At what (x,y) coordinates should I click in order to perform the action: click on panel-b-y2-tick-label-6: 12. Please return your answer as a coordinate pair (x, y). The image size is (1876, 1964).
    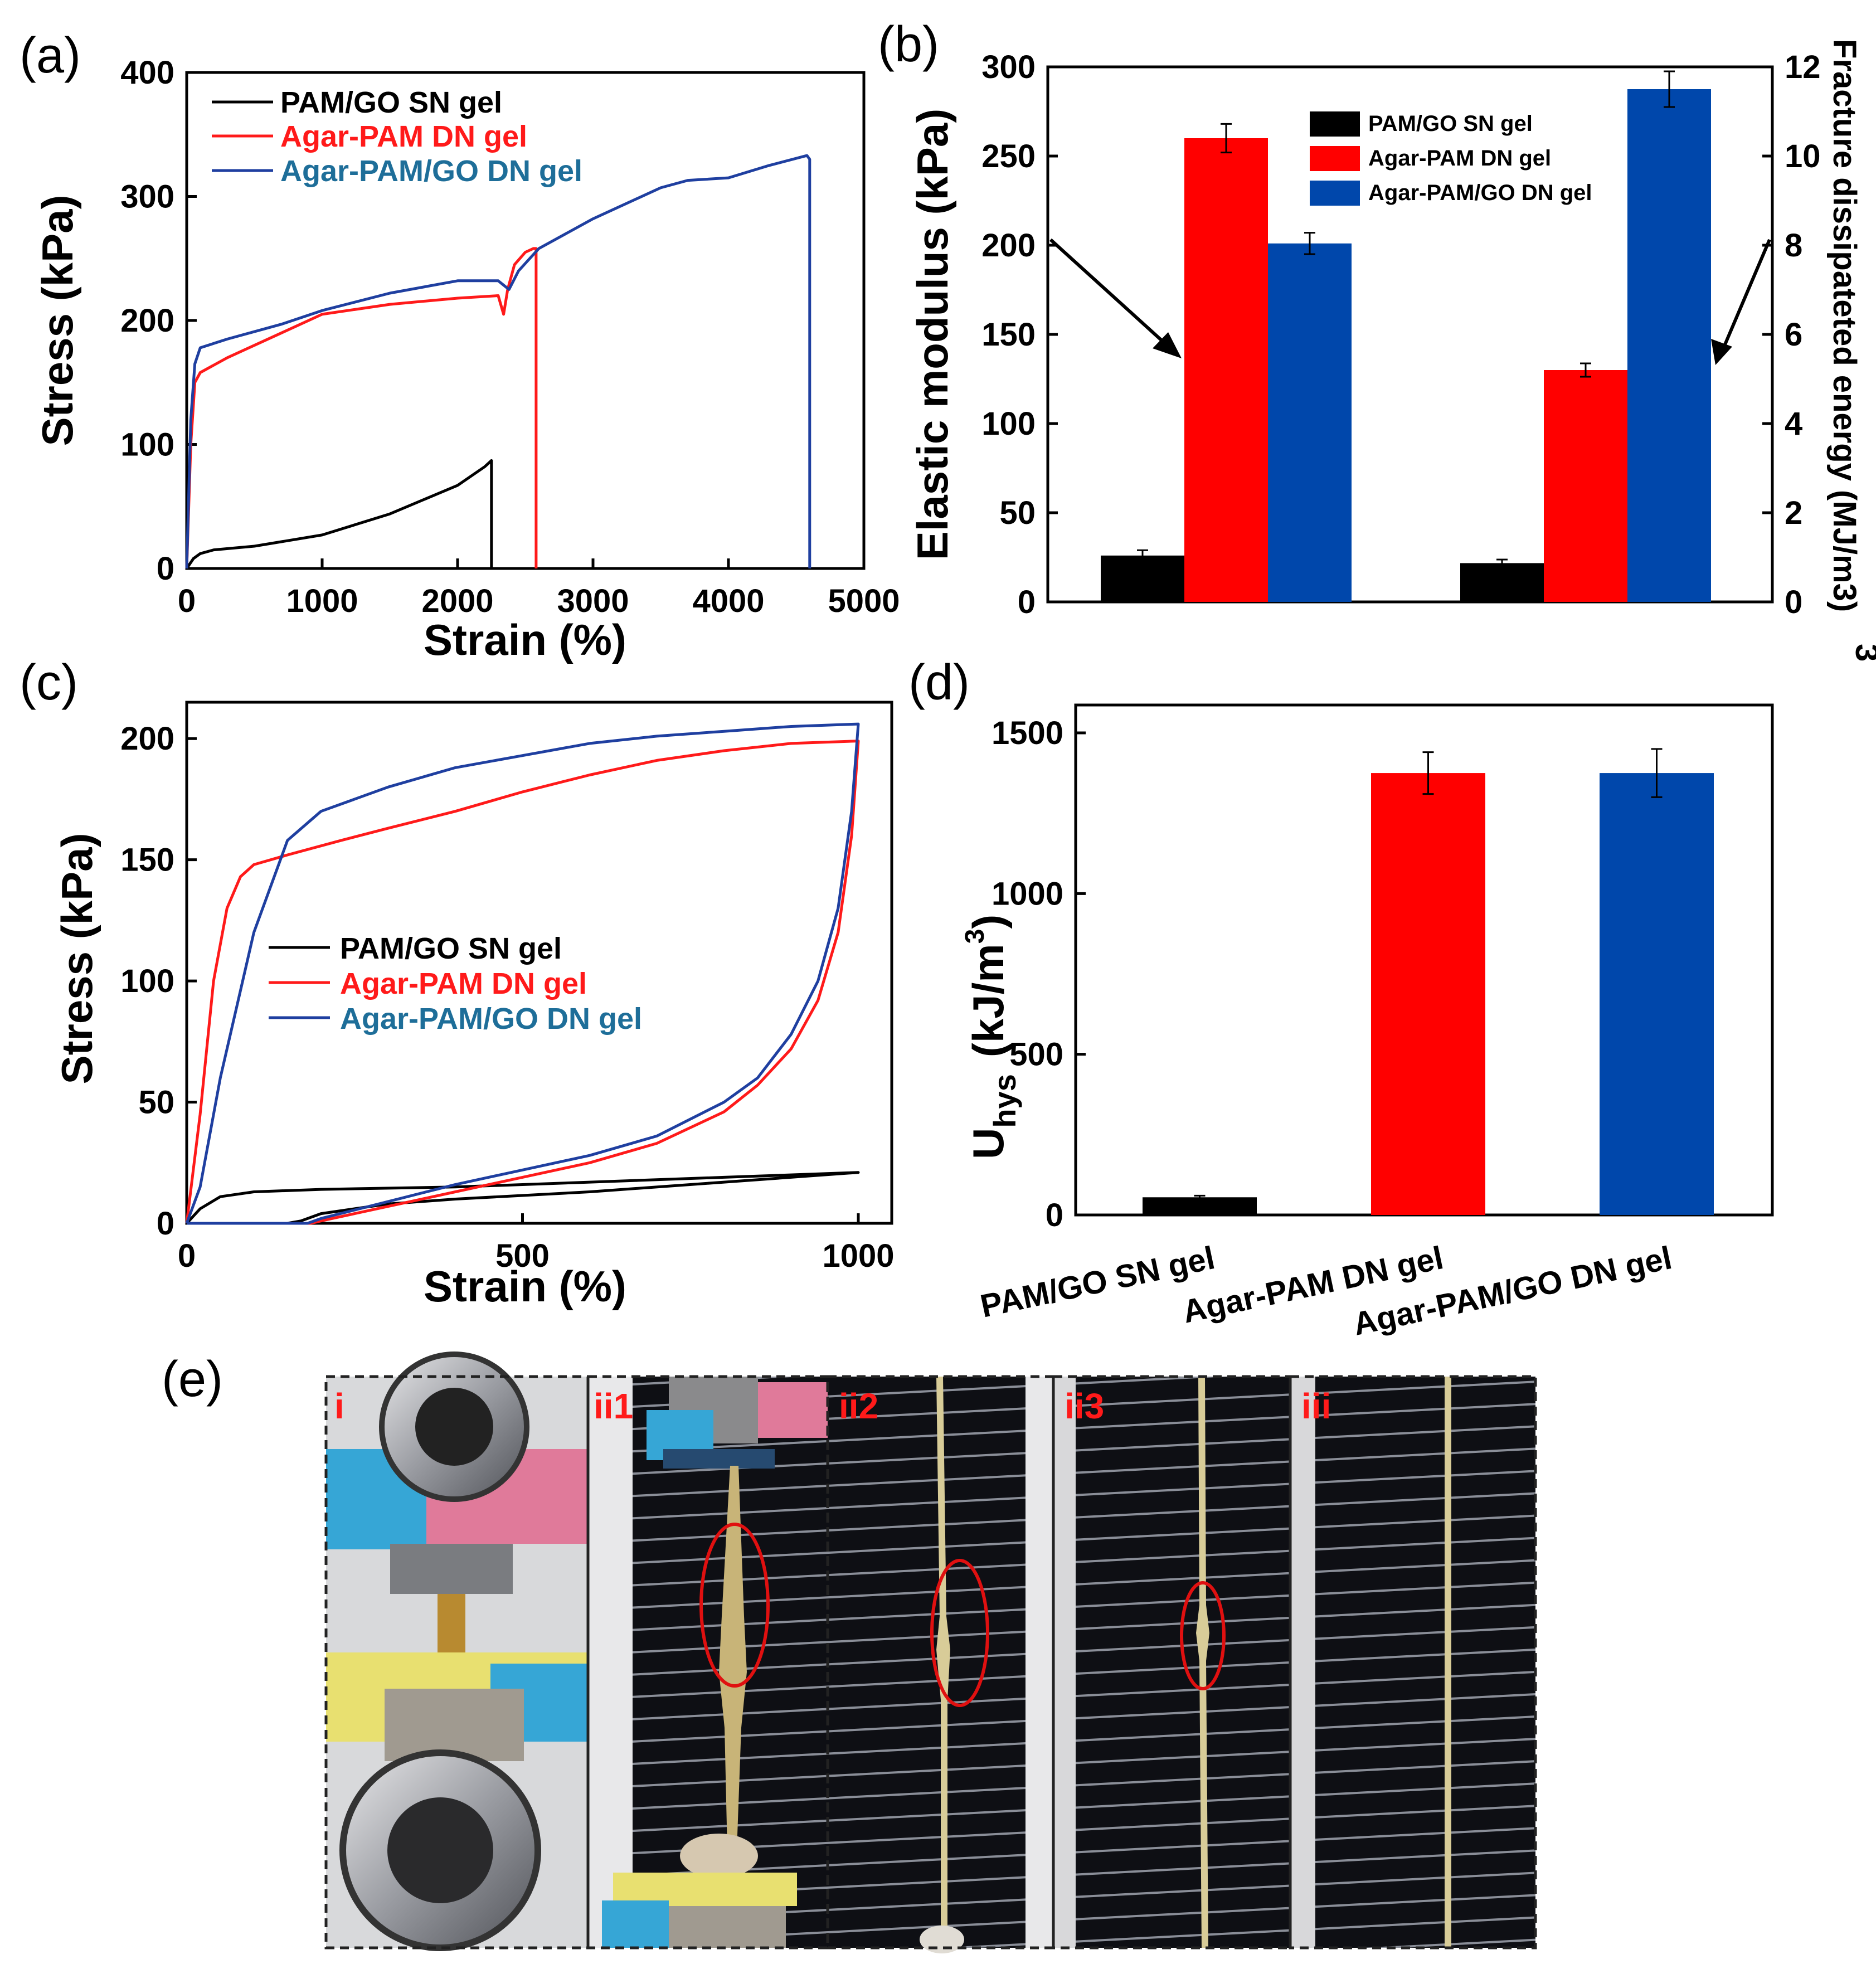
    Looking at the image, I should click on (1803, 67).